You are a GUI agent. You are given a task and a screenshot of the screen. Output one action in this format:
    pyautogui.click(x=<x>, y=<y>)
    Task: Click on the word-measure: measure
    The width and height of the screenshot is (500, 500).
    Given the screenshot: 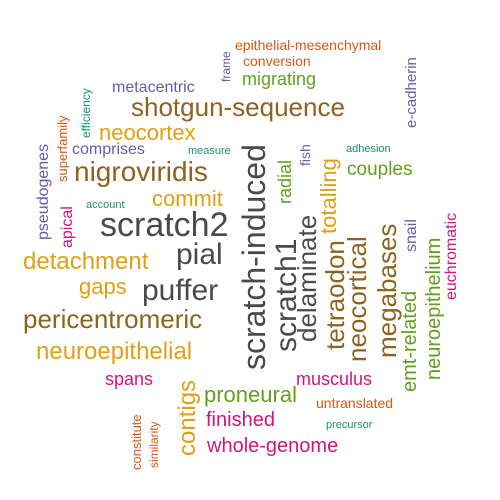 What is the action you would take?
    pyautogui.click(x=209, y=151)
    